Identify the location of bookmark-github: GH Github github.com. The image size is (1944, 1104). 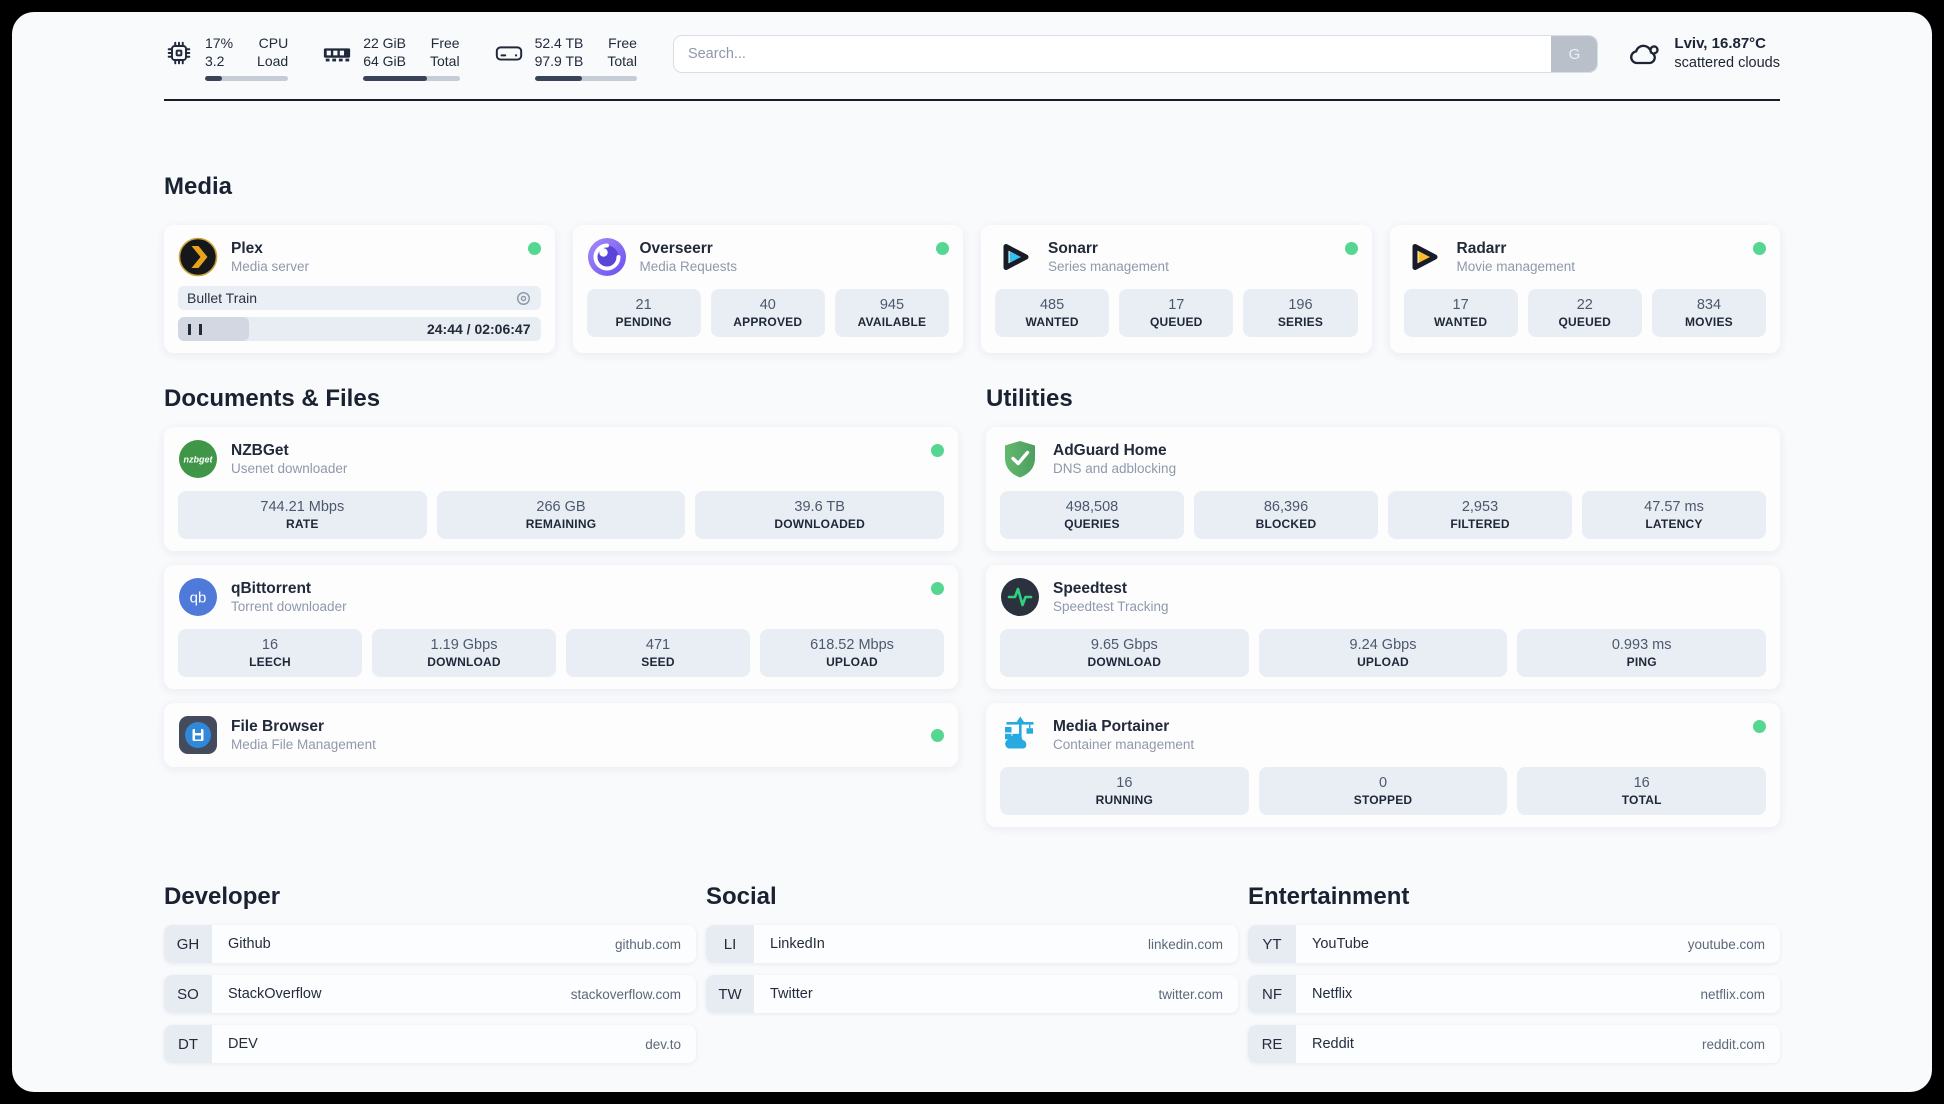
(430, 944).